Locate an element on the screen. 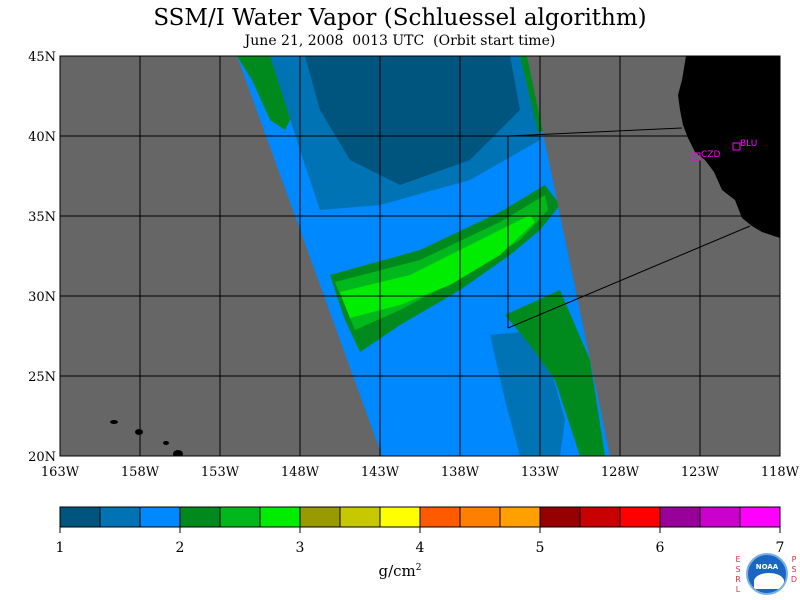 The image size is (800, 600). noaa-bird-icon is located at coordinates (769, 581).